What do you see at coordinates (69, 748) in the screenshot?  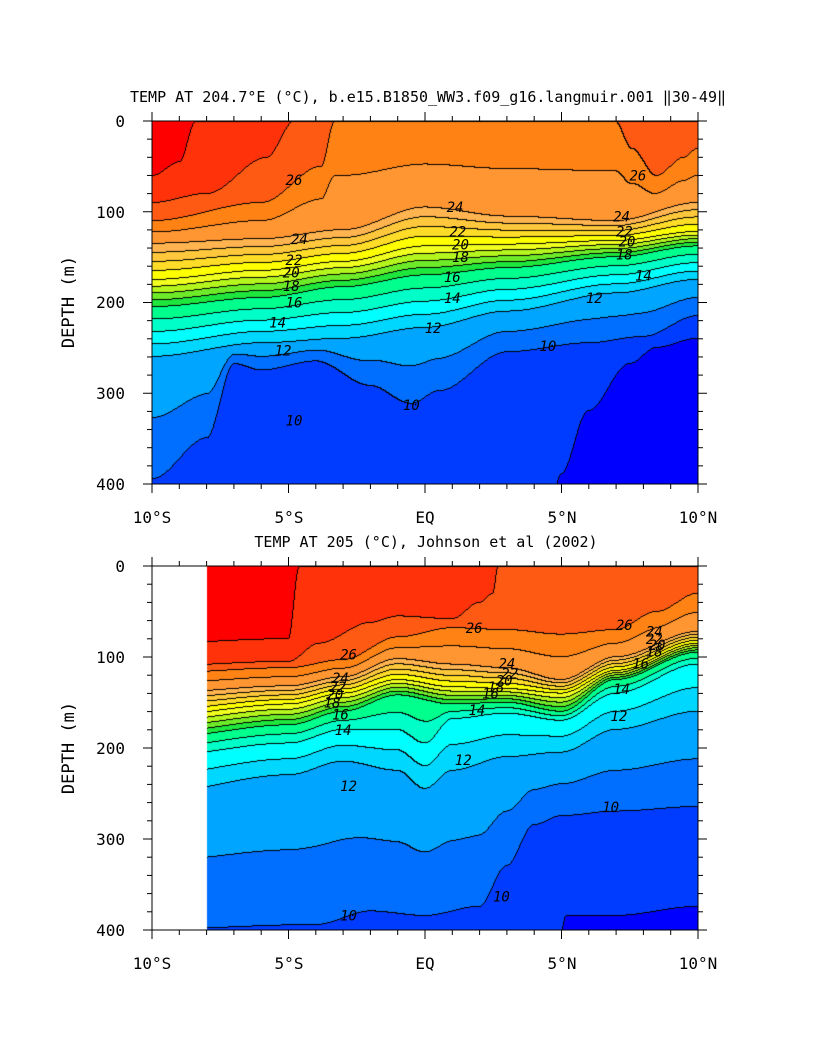 I see `panel-bottom-ylabel: DEPTH (m)` at bounding box center [69, 748].